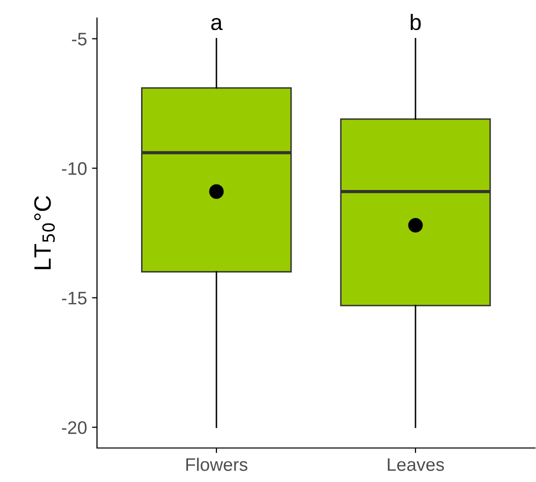  I want to click on x-tick-label: Flowers, so click(217, 464).